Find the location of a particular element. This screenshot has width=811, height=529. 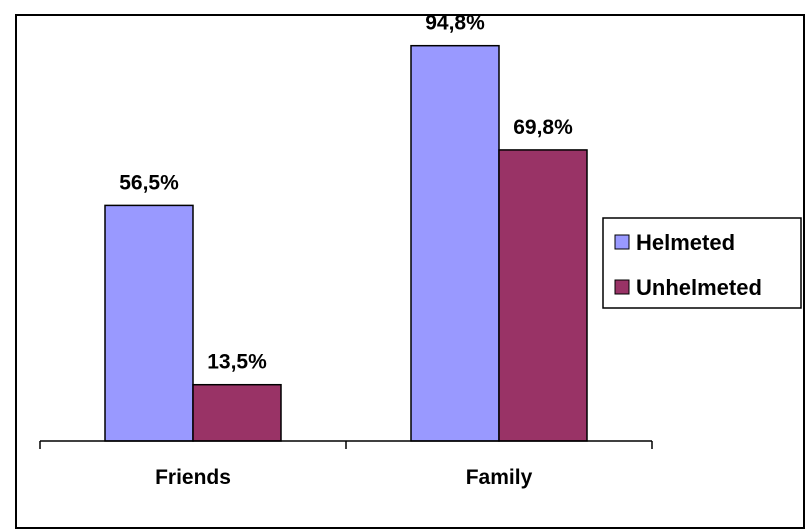

data-label-friends-helmeted: 56,5% is located at coordinates (149, 182).